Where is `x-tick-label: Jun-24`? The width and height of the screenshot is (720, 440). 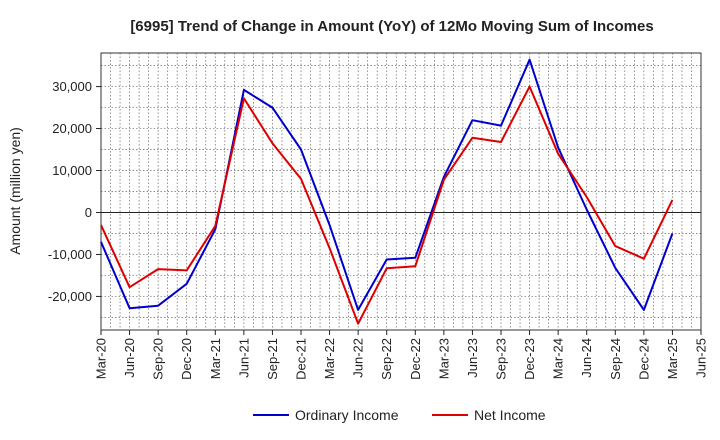 x-tick-label: Jun-24 is located at coordinates (586, 358).